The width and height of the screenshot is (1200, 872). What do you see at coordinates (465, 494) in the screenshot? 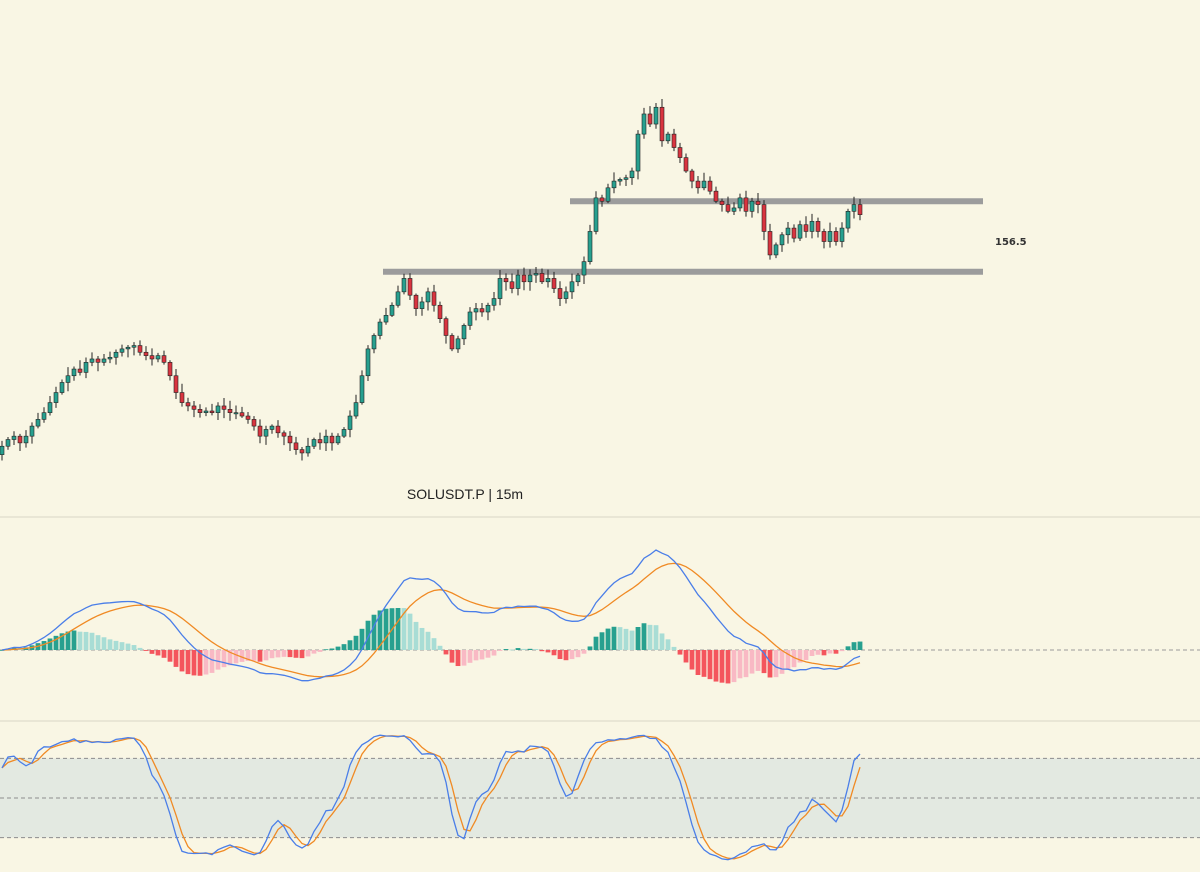
I see `symbol-timeframe-title: SOLUSDT.P | 15m` at bounding box center [465, 494].